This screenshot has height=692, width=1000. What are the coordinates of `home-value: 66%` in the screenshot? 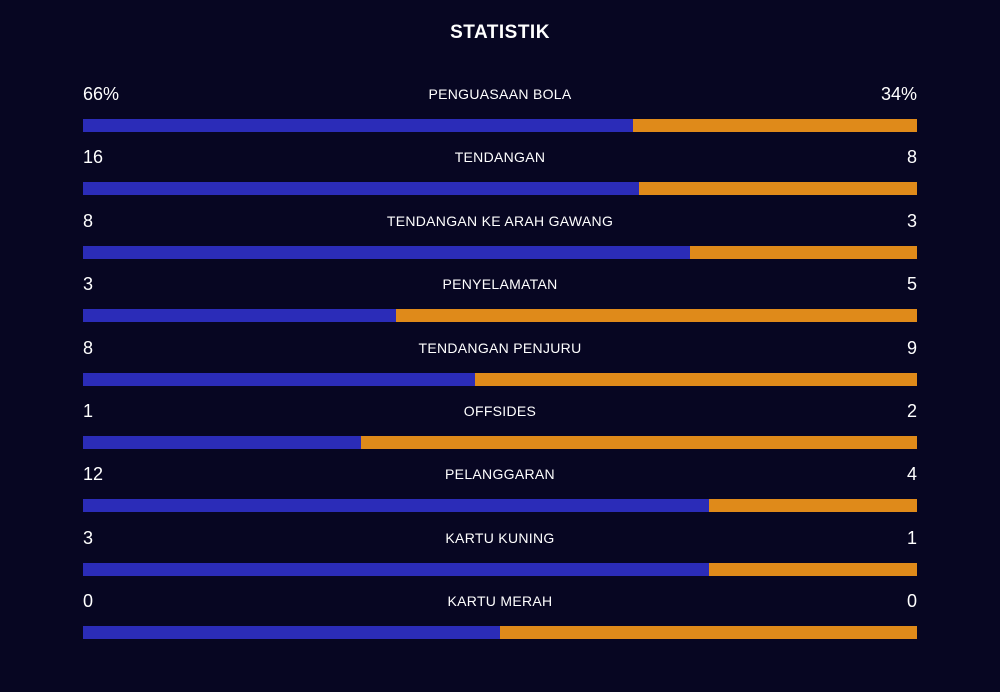 It's located at (101, 94).